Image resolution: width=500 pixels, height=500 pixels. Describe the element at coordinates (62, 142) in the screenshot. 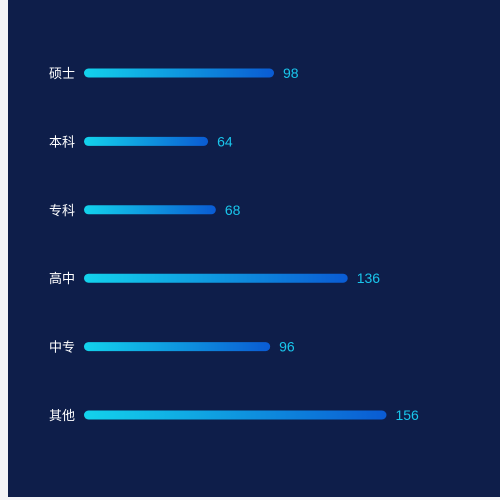

I see `category-label: 本科` at that location.